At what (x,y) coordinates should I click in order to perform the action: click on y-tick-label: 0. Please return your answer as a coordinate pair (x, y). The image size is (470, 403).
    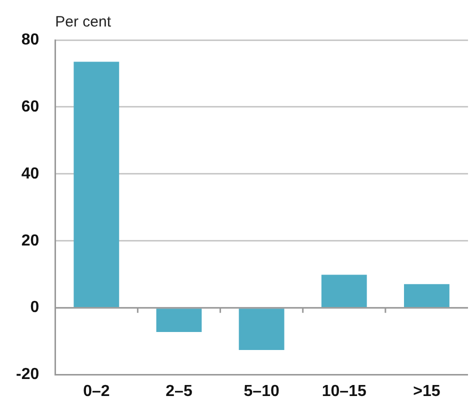
    Looking at the image, I should click on (35, 307).